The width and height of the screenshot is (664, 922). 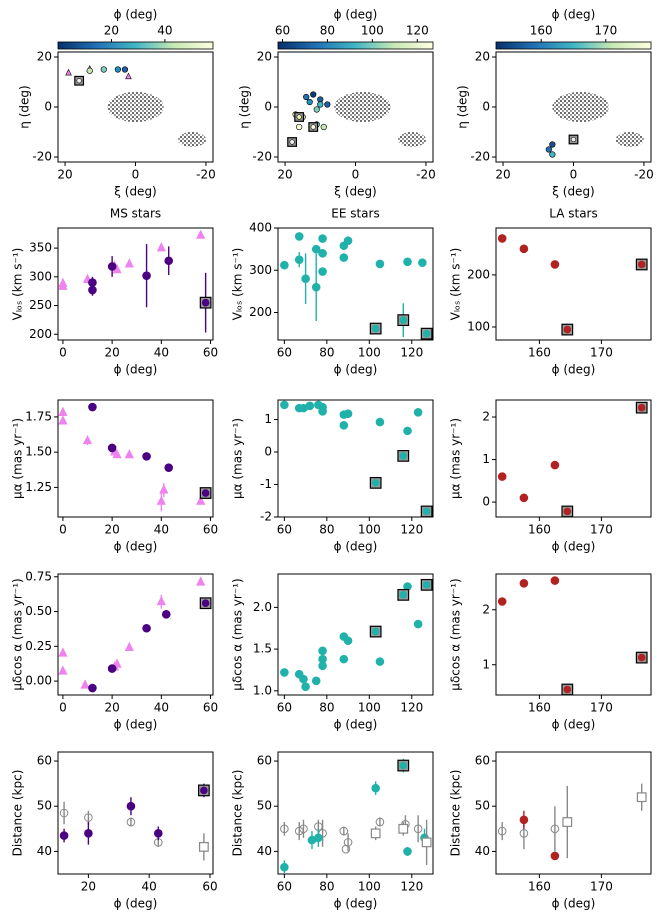 What do you see at coordinates (332, 476) in the screenshot?
I see `panel: 60 80 100 120 -2 -1 0 1 ϕ (deg) μα (mas yr⁻¹)` at bounding box center [332, 476].